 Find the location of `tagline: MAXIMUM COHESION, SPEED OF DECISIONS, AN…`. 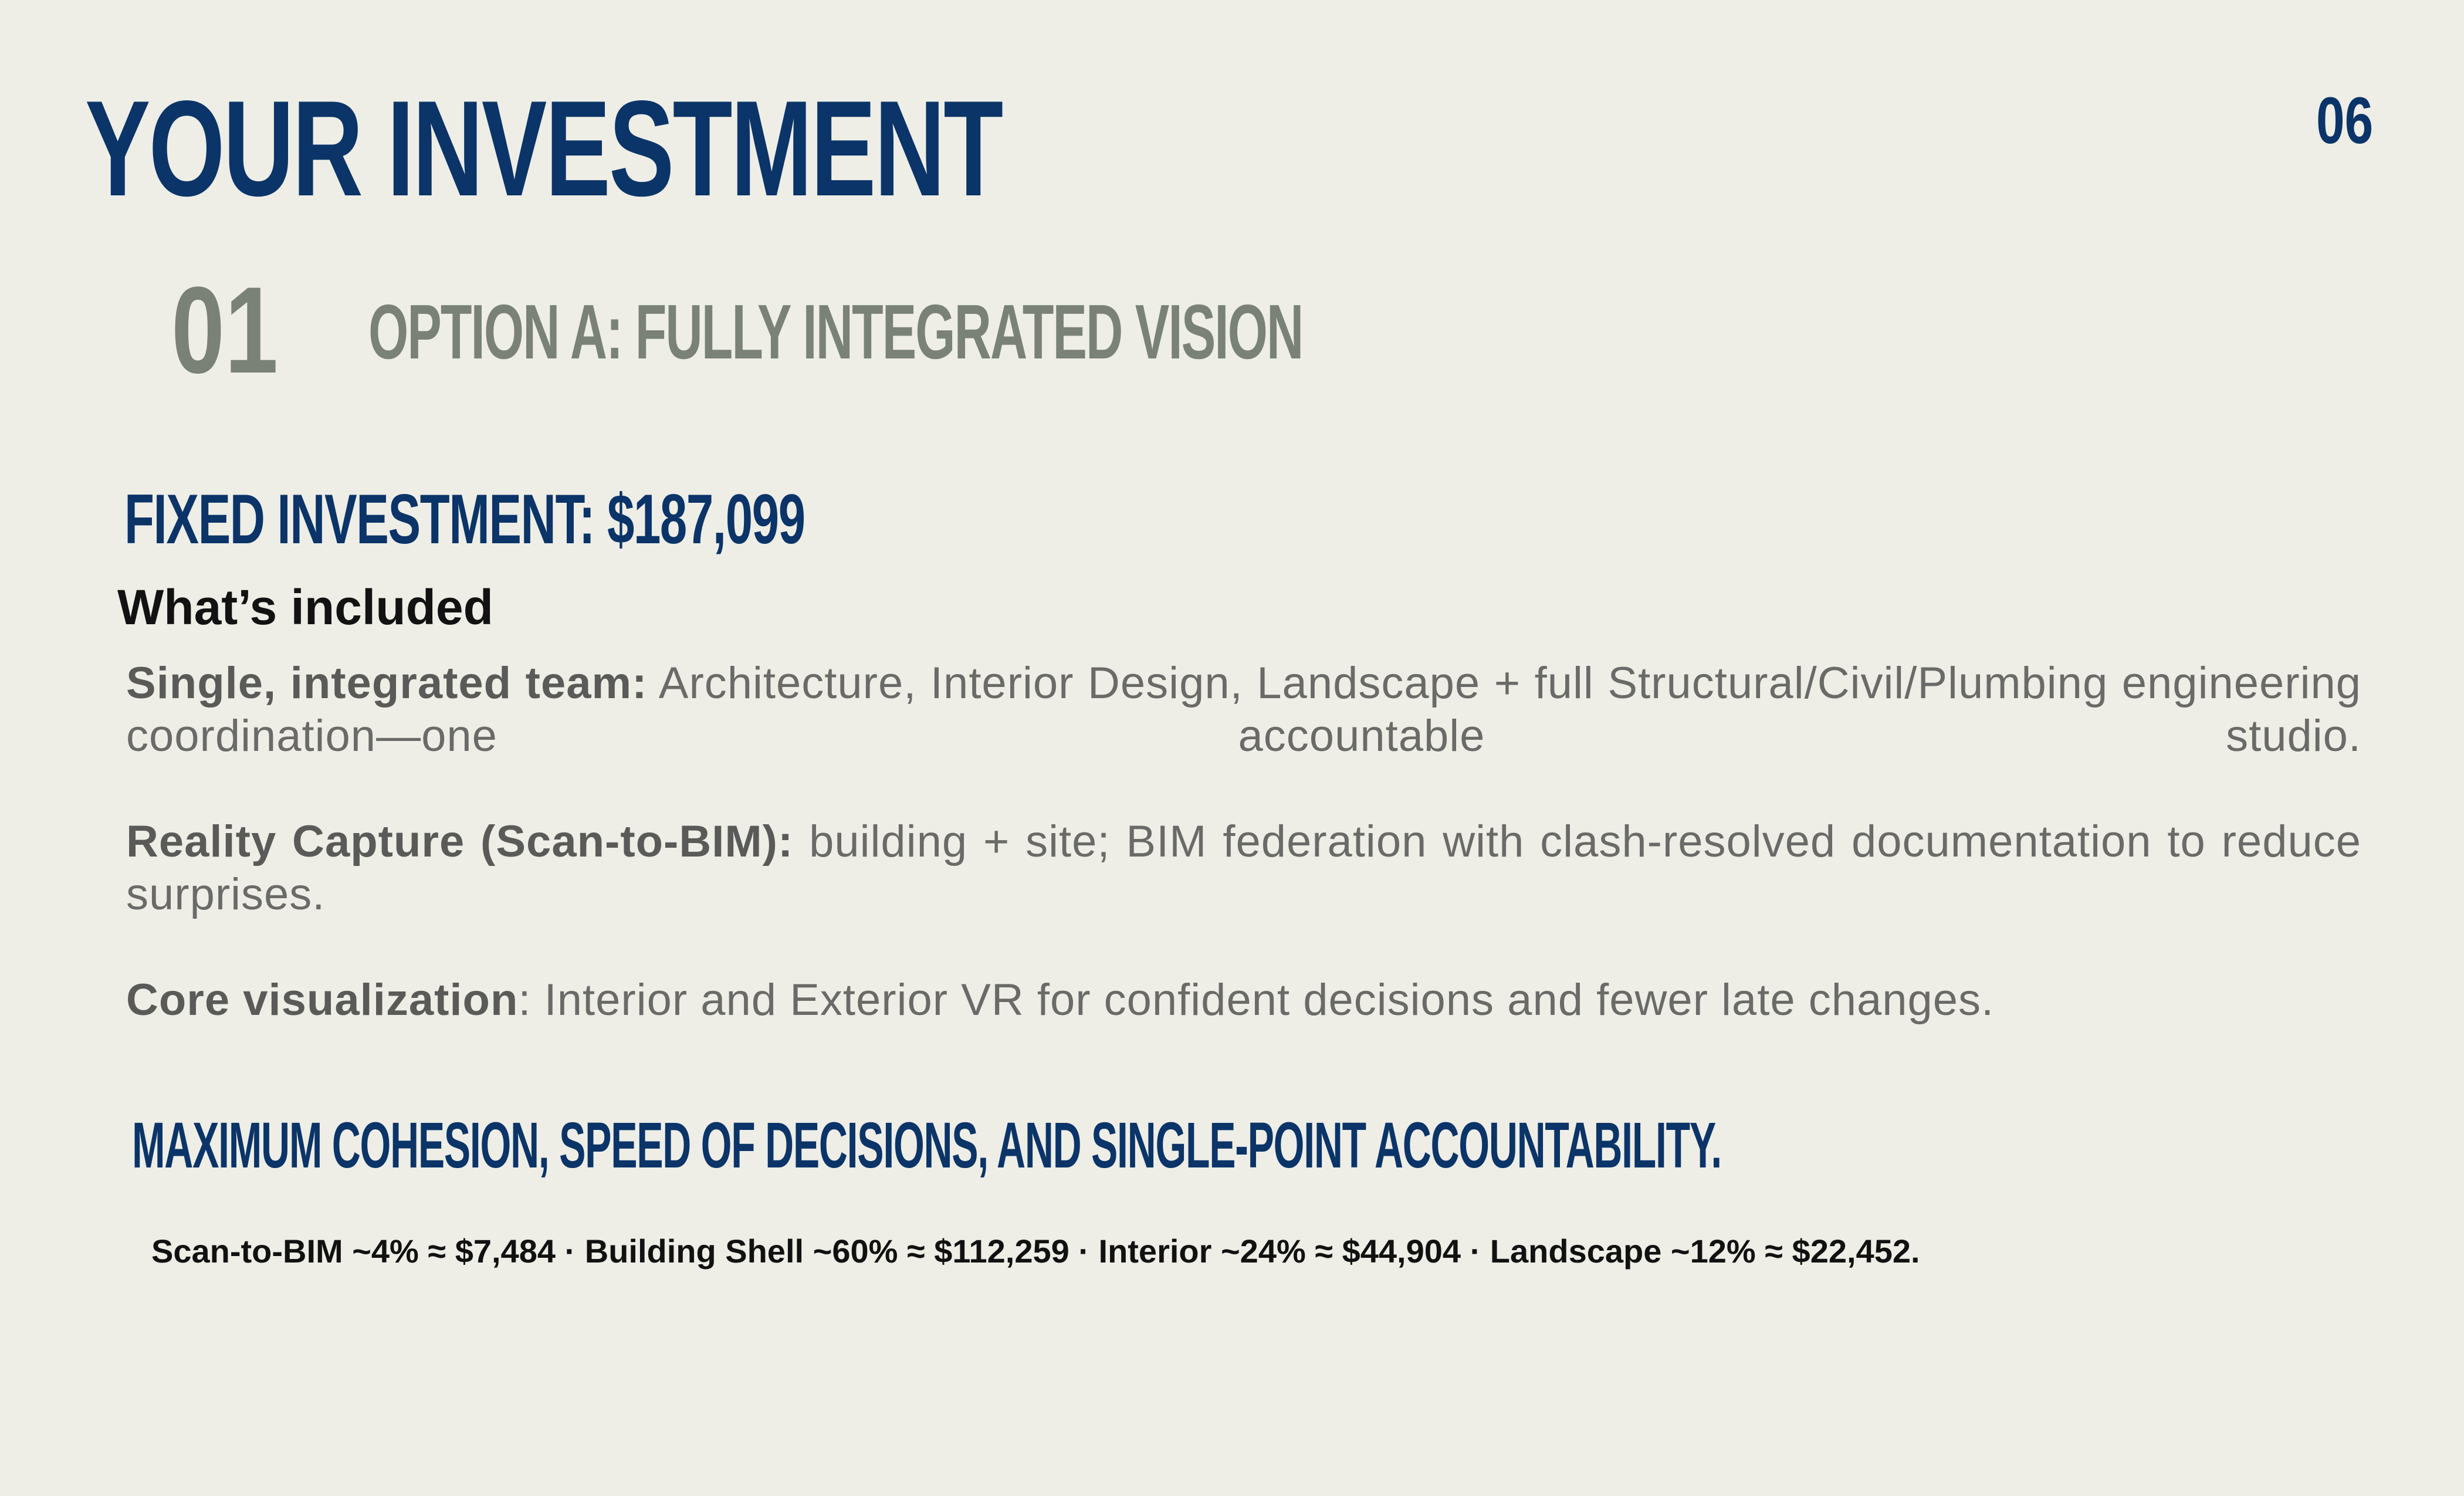

tagline: MAXIMUM COHESION, SPEED OF DECISIONS, AN… is located at coordinates (927, 1145).